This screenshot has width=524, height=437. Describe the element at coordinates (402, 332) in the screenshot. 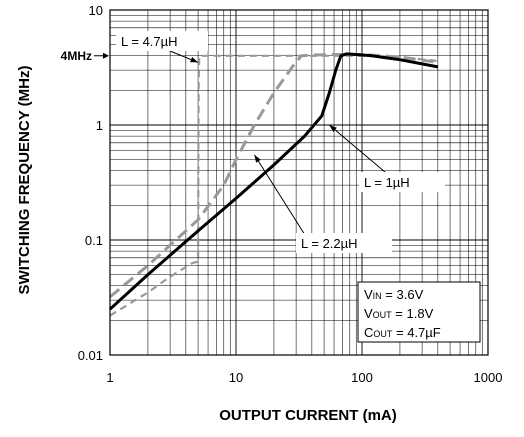

I see `condition-cout: COUT = 4.7µF` at that location.